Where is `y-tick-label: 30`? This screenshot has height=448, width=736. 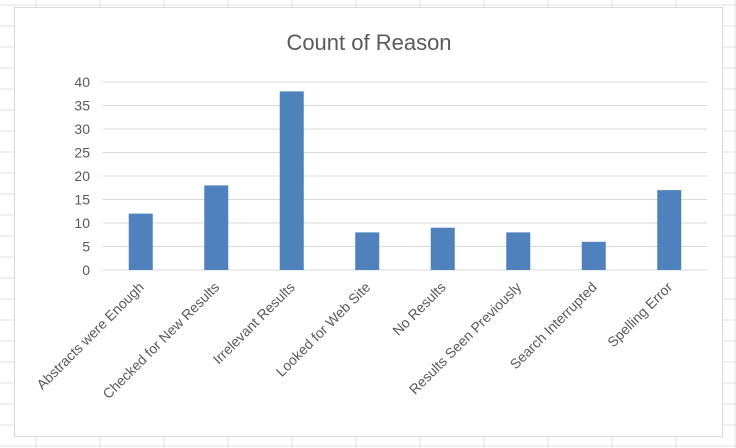
y-tick-label: 30 is located at coordinates (82, 129).